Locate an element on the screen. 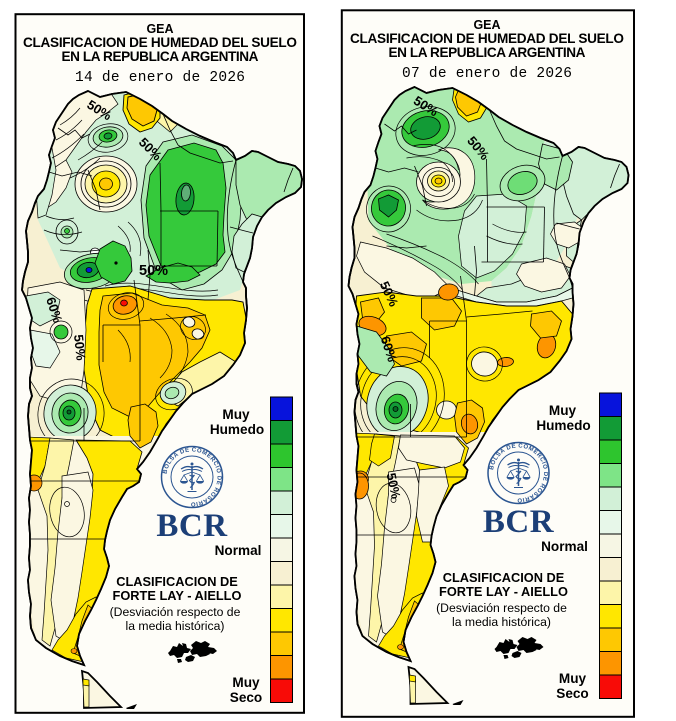 The image size is (676, 721). svg-text: 07 de enero de 2026 is located at coordinates (487, 74).